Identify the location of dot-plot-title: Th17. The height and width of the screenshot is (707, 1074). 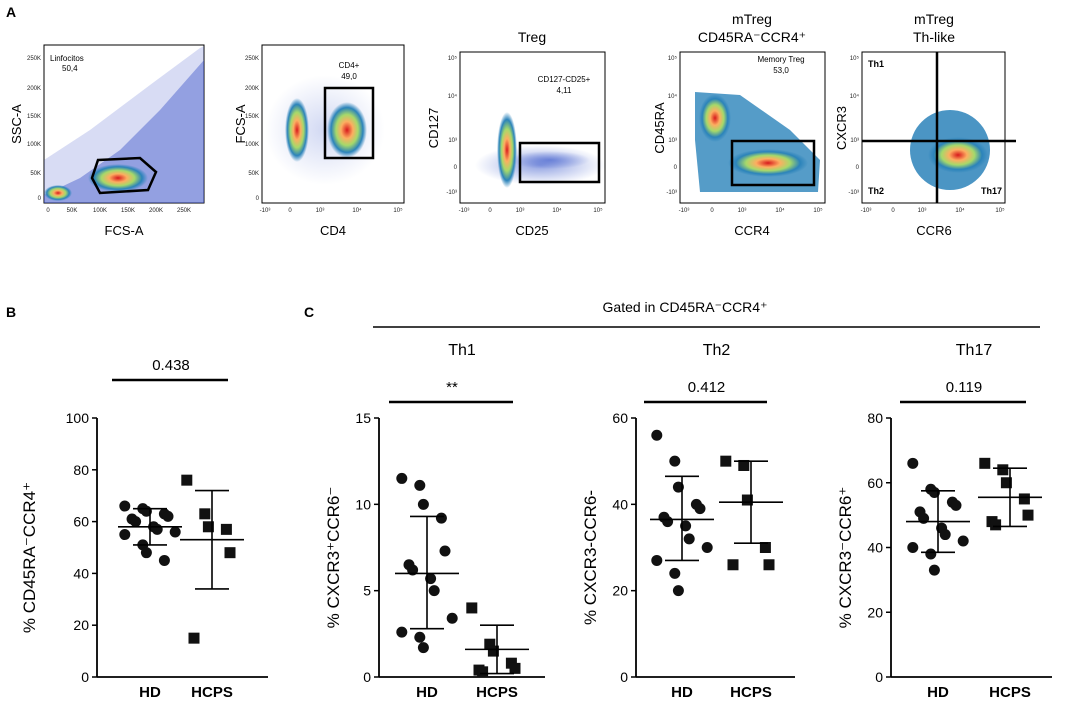
(974, 350).